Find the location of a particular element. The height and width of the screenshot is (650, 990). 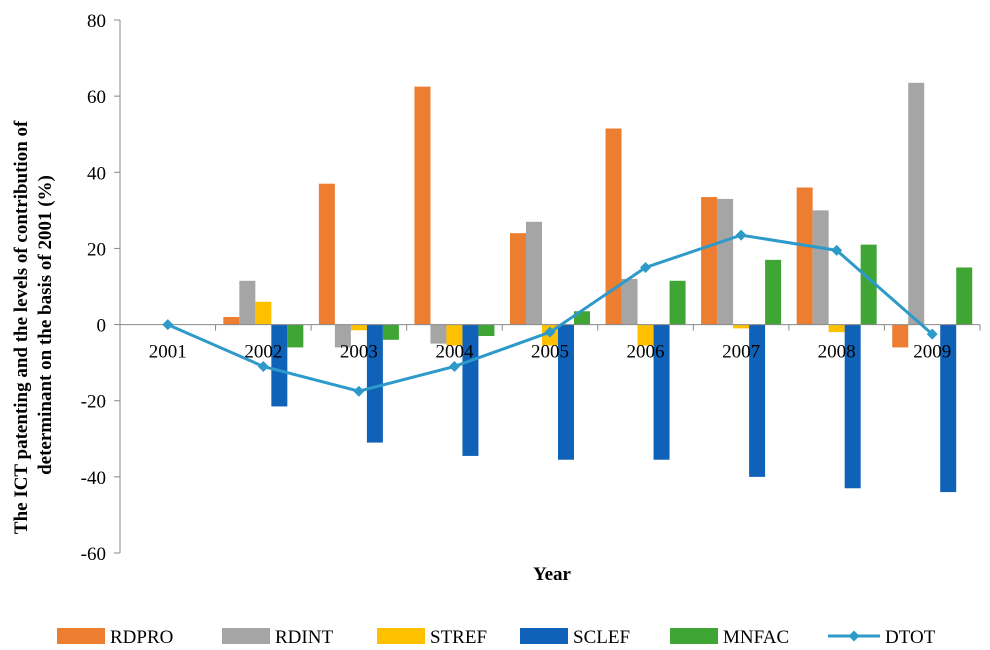

x-tick-label: 2009 is located at coordinates (932, 352).